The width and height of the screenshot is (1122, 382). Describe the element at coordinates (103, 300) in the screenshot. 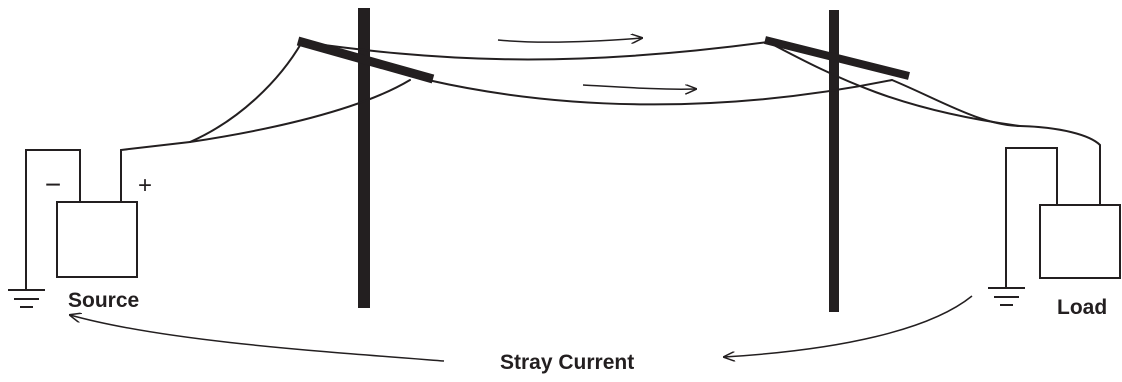

I see `source-label: Source` at that location.